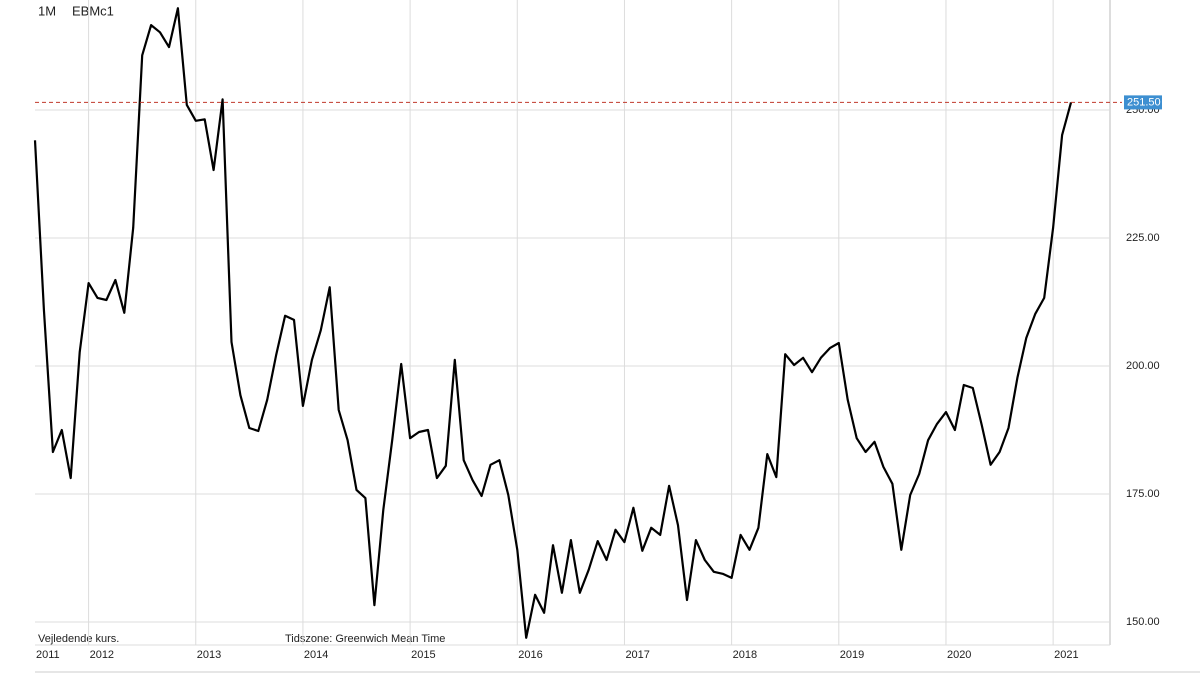 Image resolution: width=1200 pixels, height=675 pixels. Describe the element at coordinates (365, 639) in the screenshot. I see `timezone-note: Tidszone: Greenwich Mean Time` at that location.